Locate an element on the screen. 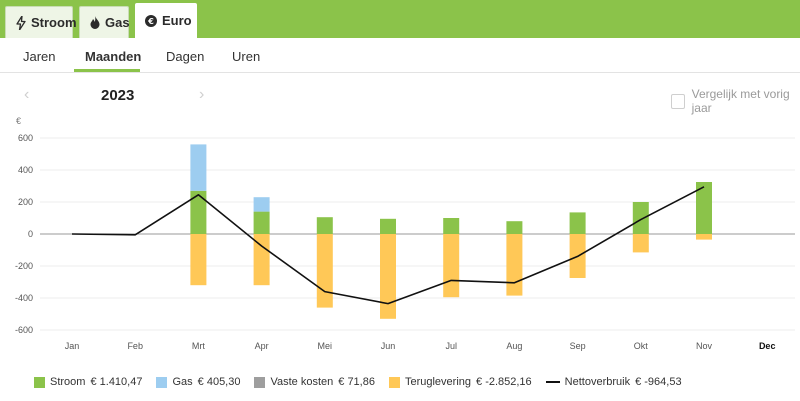 Image resolution: width=800 pixels, height=401 pixels. legend-label-teruglevering: Teruglevering is located at coordinates (438, 382).